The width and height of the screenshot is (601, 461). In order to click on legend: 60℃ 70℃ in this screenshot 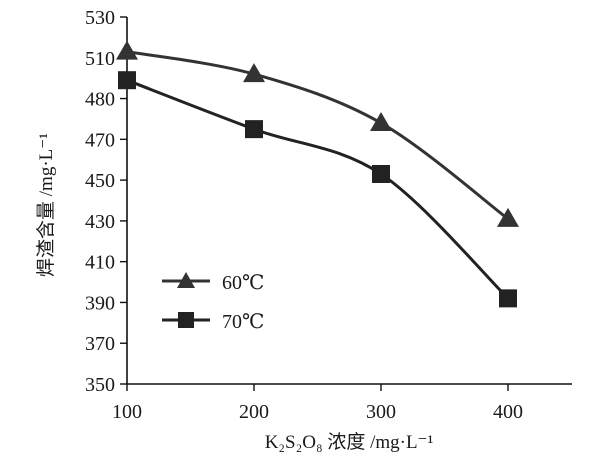, I will do `click(213, 302)`.